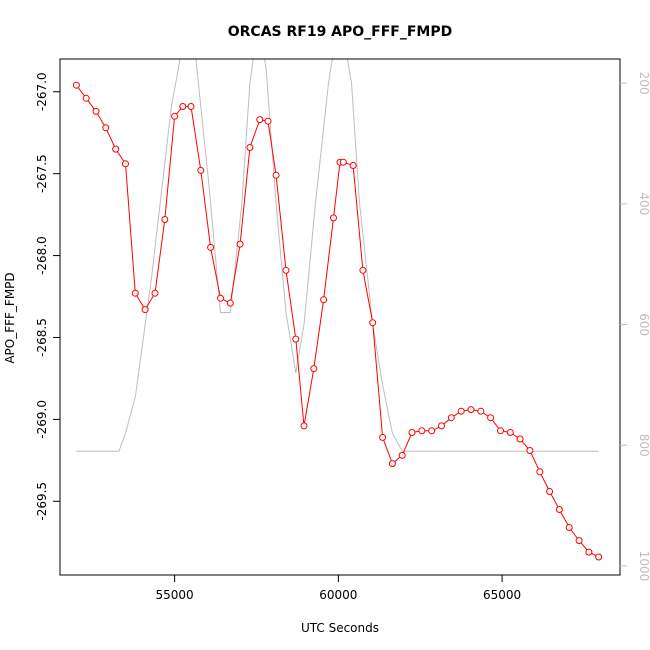  What do you see at coordinates (643, 83) in the screenshot?
I see `y2-tick-label: 200` at bounding box center [643, 83].